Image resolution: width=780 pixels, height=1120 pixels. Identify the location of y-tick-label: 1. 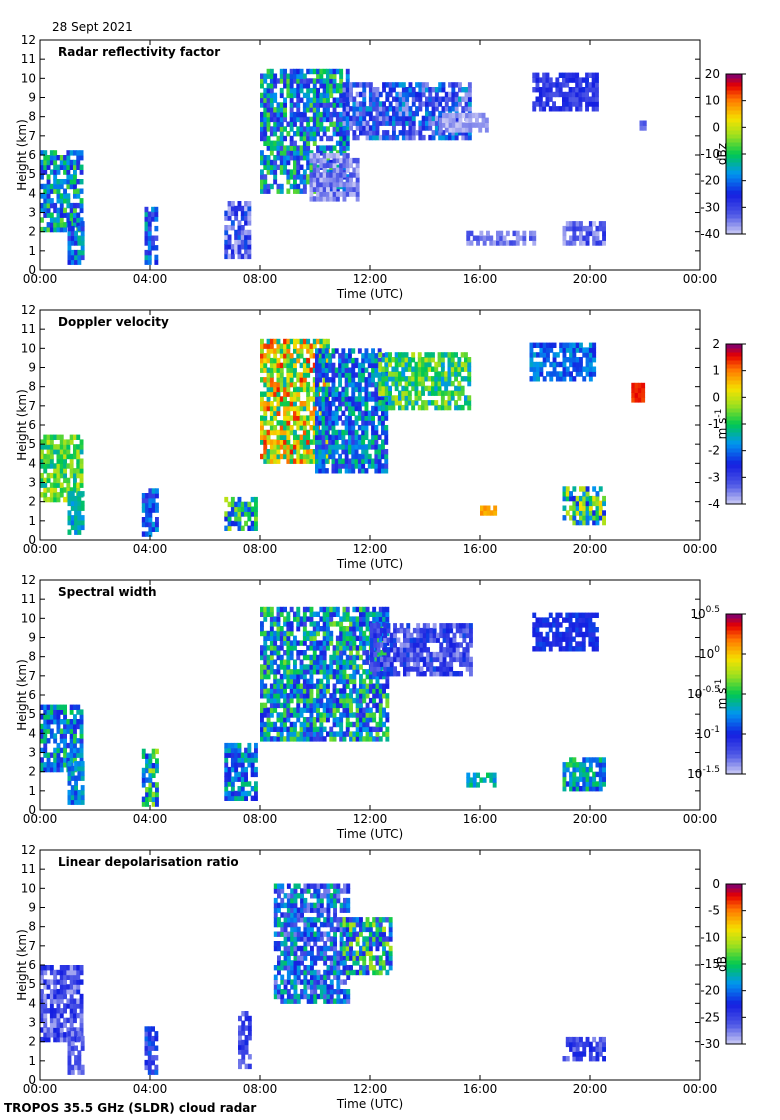
(32, 521).